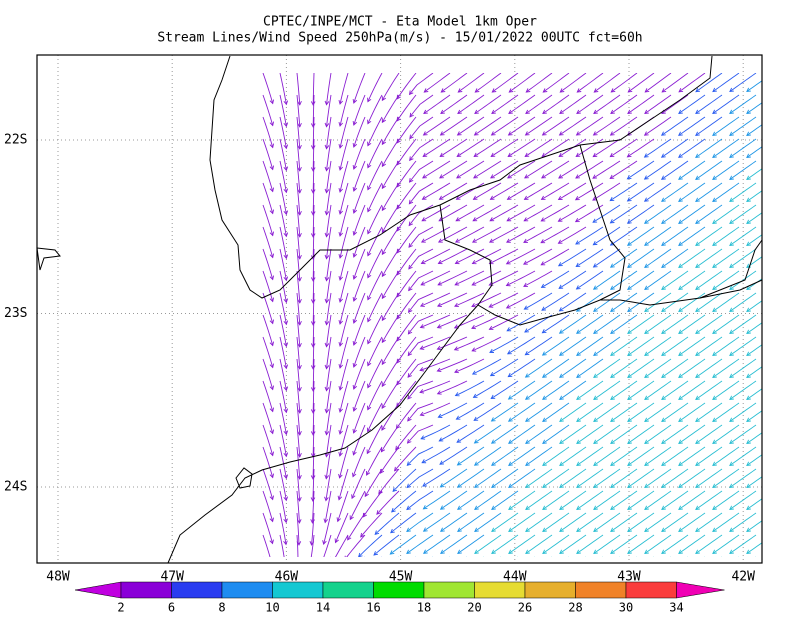 This screenshot has height=618, width=800. Describe the element at coordinates (146, 590) in the screenshot. I see `colorbar-box` at that location.